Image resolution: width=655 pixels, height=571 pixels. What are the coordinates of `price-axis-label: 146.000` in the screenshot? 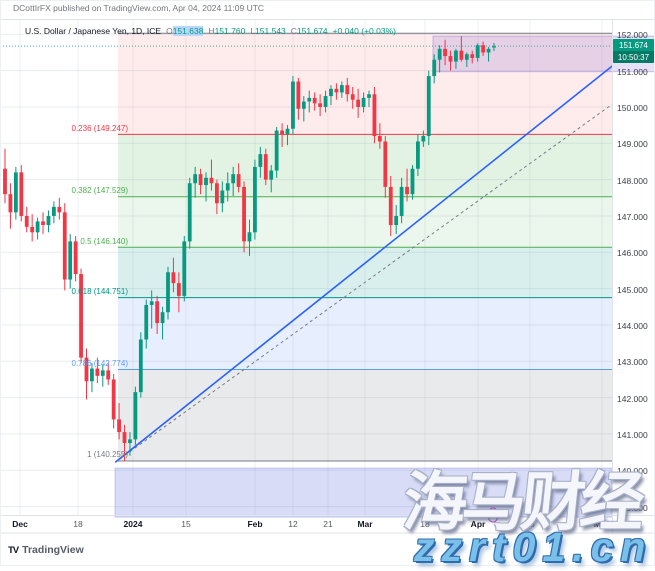 It's located at (632, 253).